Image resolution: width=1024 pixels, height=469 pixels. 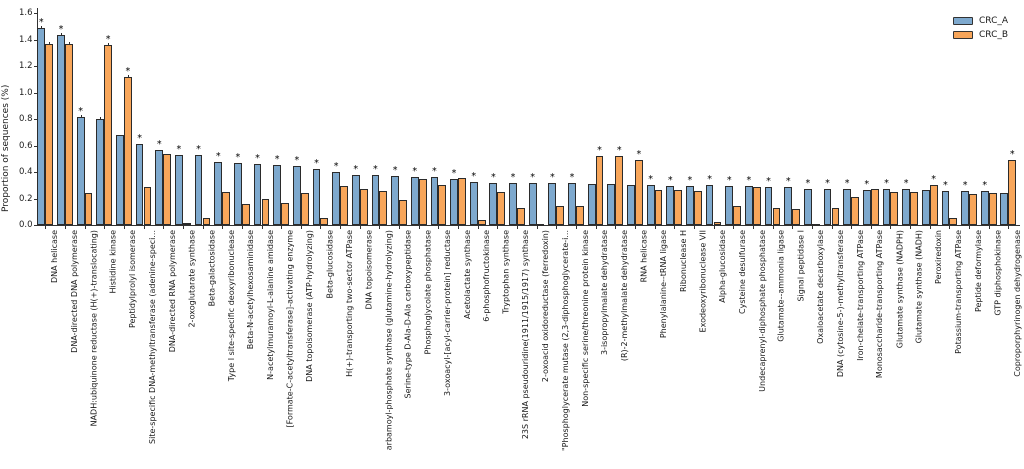 What do you see at coordinates (624, 296) in the screenshot?
I see `x-tick-label: (R)-2-methylmalate dehydratase` at bounding box center [624, 296].